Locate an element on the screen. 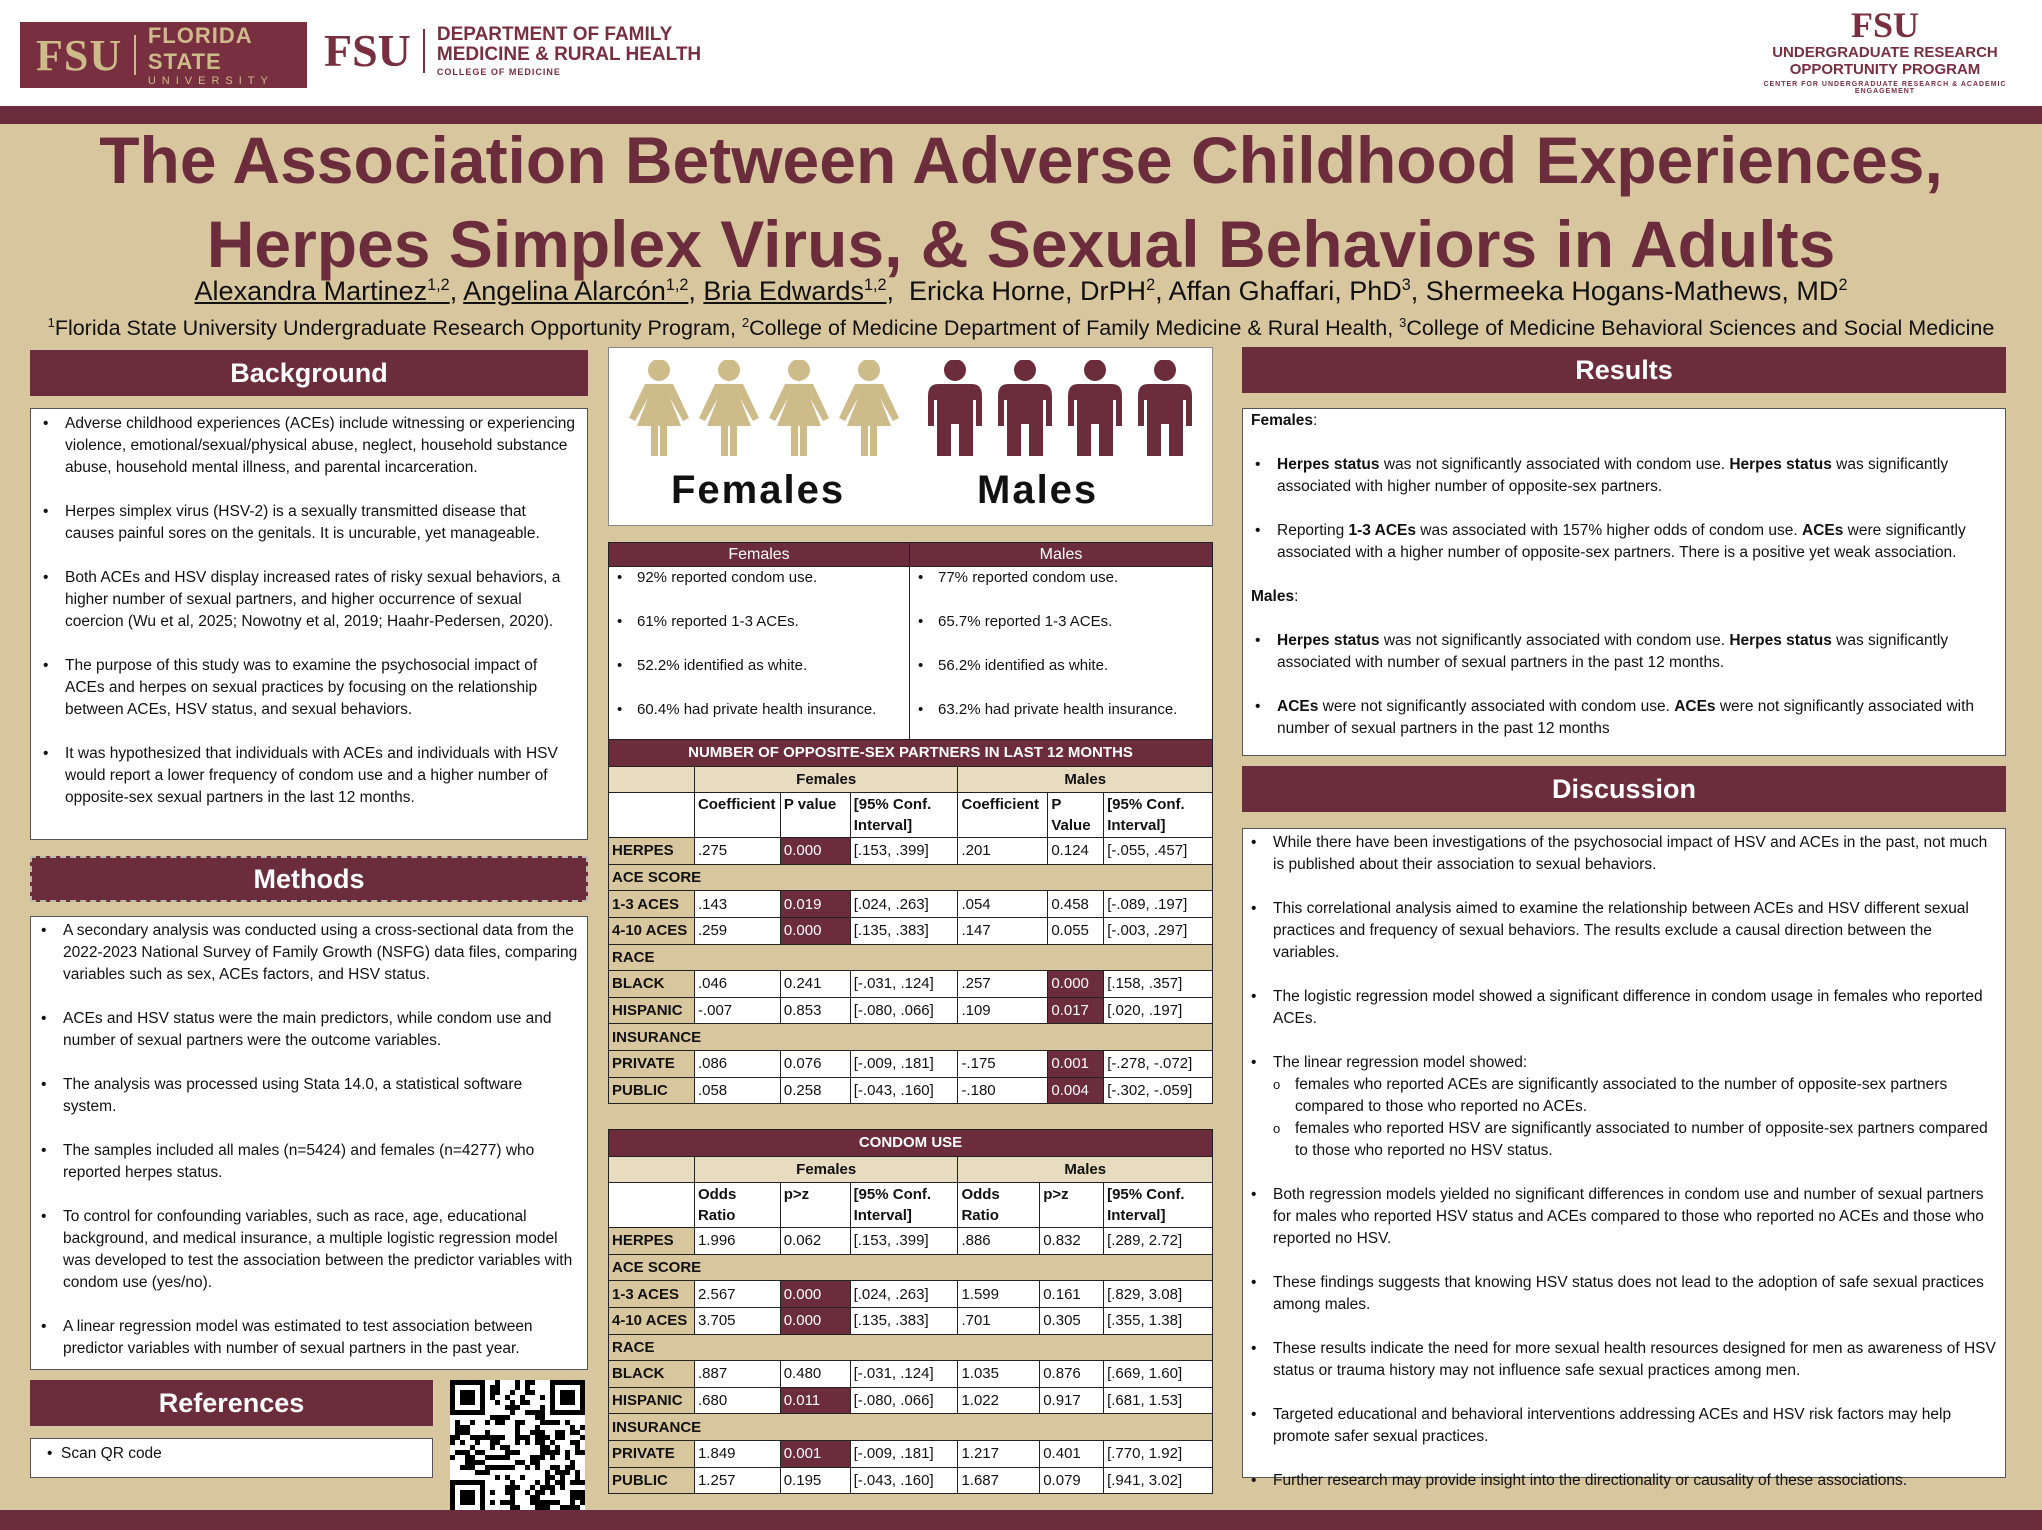  table-text: 0.458 is located at coordinates (1070, 904).